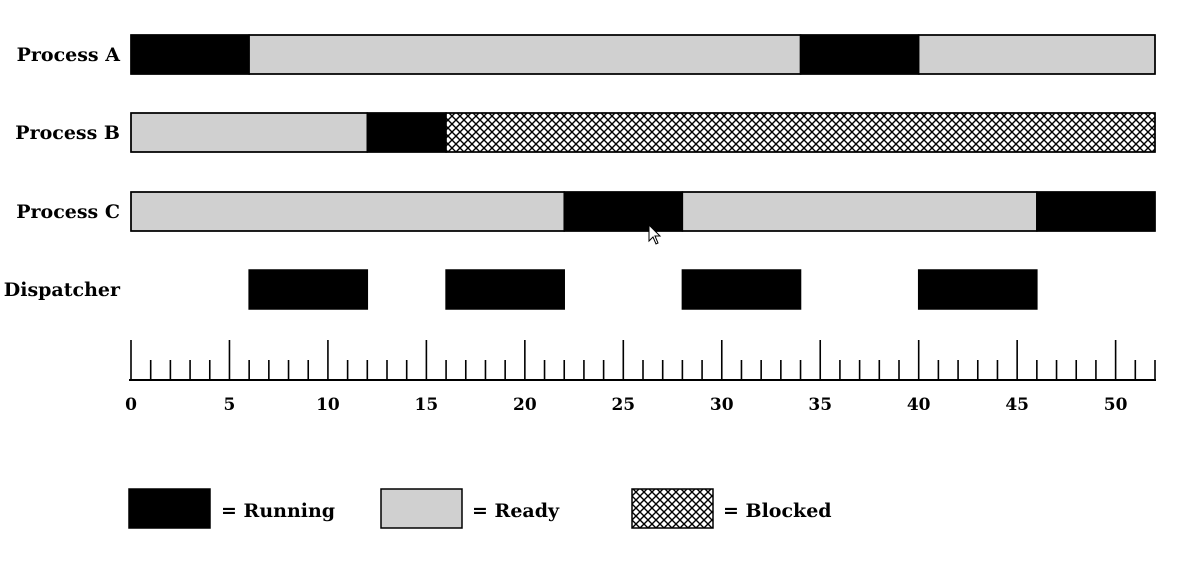  I want to click on legend-blocked-swatch, so click(672, 508).